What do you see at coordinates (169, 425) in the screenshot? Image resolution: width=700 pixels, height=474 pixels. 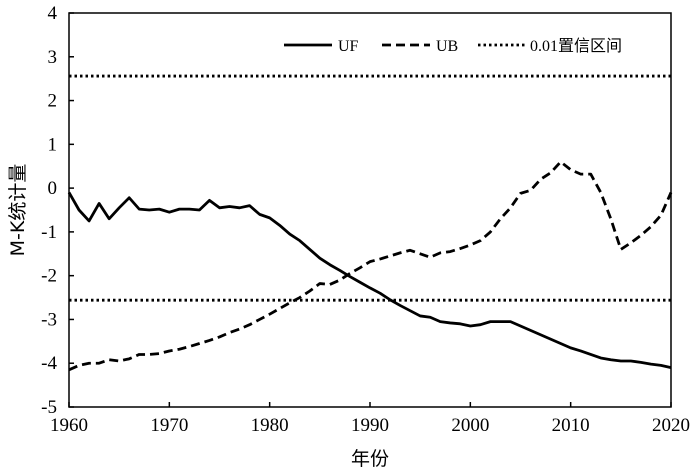 I see `x-tick-label: 1970` at bounding box center [169, 425].